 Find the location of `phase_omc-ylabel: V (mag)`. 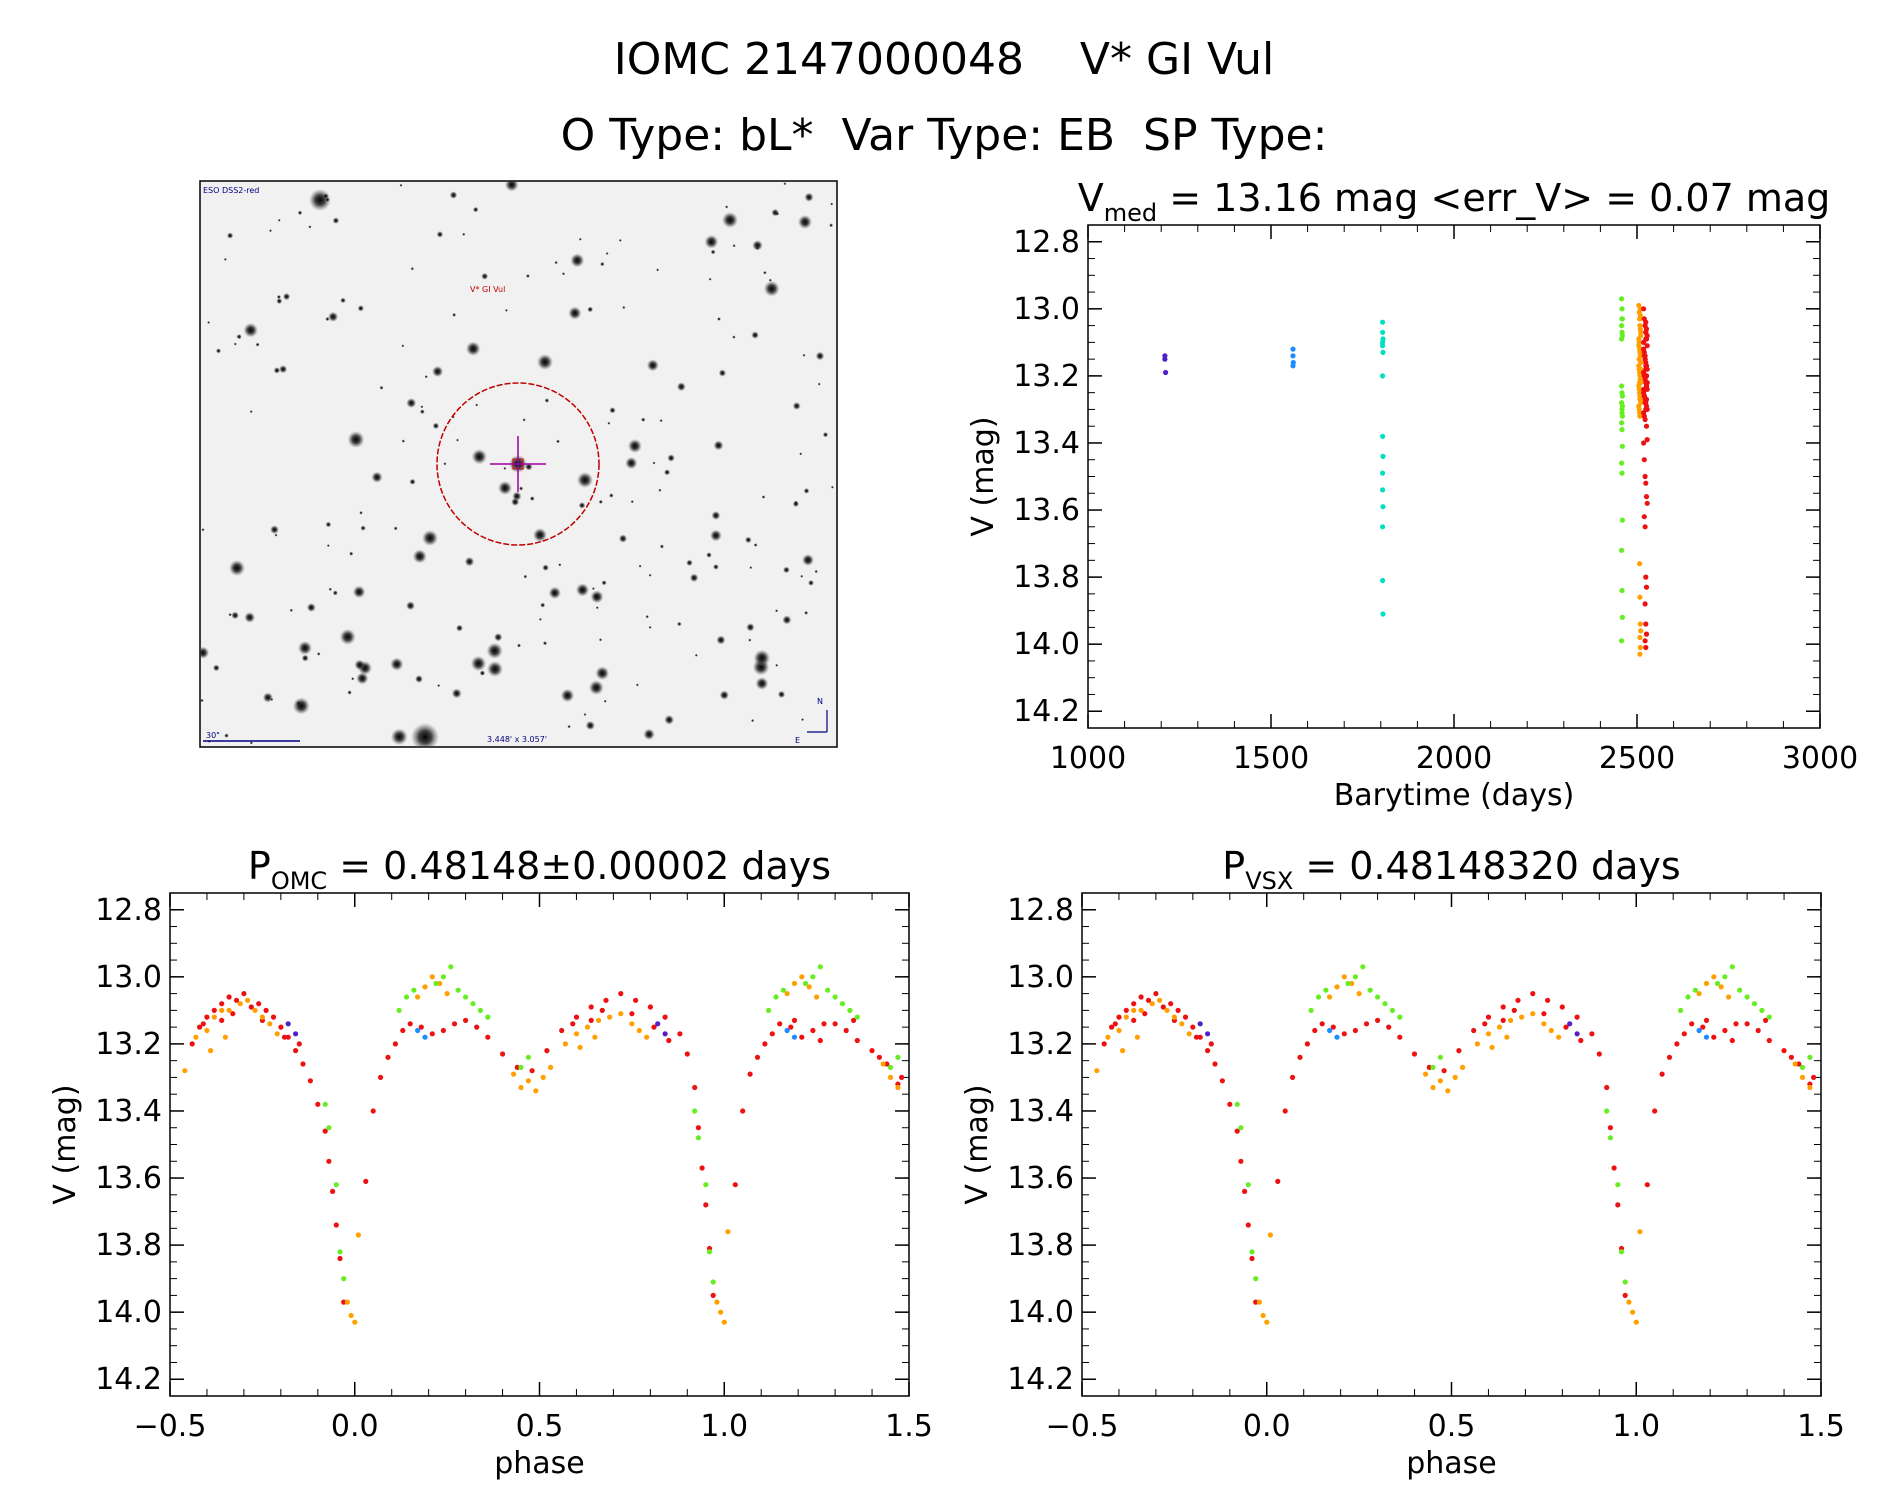

phase_omc-ylabel: V (mag) is located at coordinates (65, 1144).